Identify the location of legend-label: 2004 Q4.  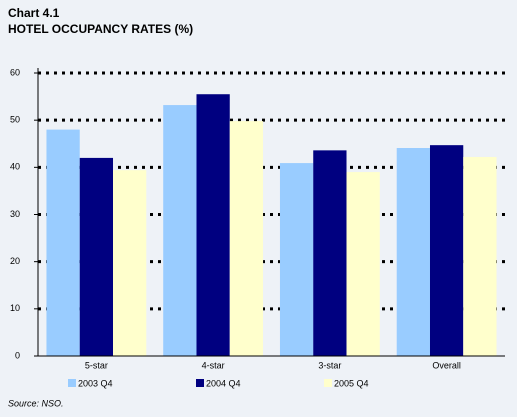
(223, 383).